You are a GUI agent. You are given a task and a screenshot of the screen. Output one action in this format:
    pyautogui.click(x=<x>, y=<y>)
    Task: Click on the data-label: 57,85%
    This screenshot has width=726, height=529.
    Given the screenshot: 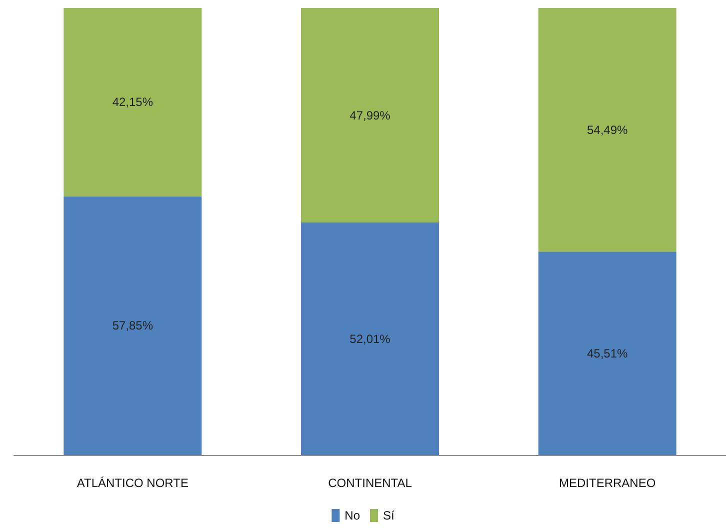 What is the action you would take?
    pyautogui.click(x=133, y=325)
    